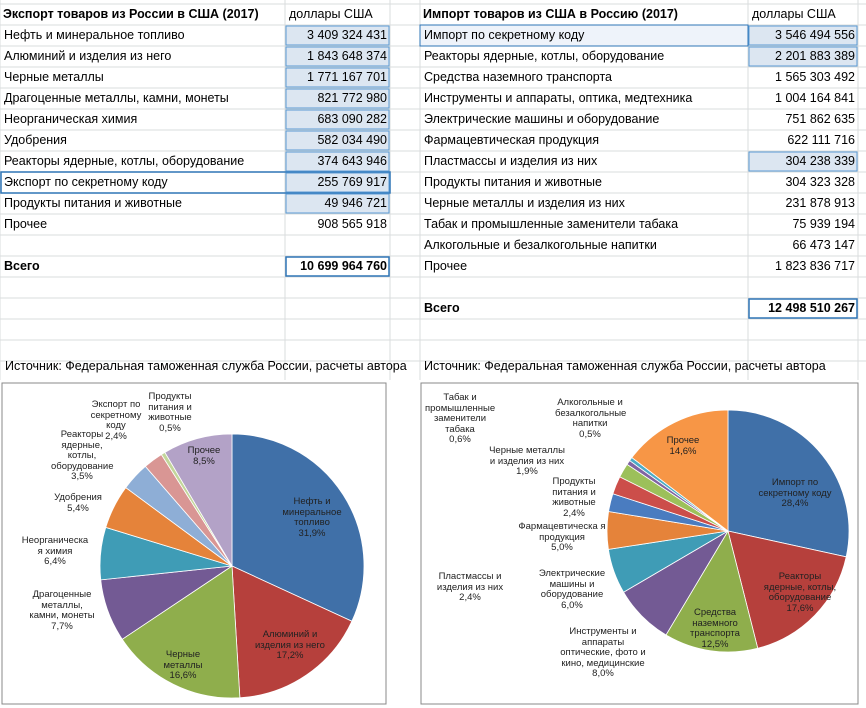 The image size is (866, 708). Describe the element at coordinates (352, 140) in the screenshot. I see `row-value: 582 034 490` at that location.